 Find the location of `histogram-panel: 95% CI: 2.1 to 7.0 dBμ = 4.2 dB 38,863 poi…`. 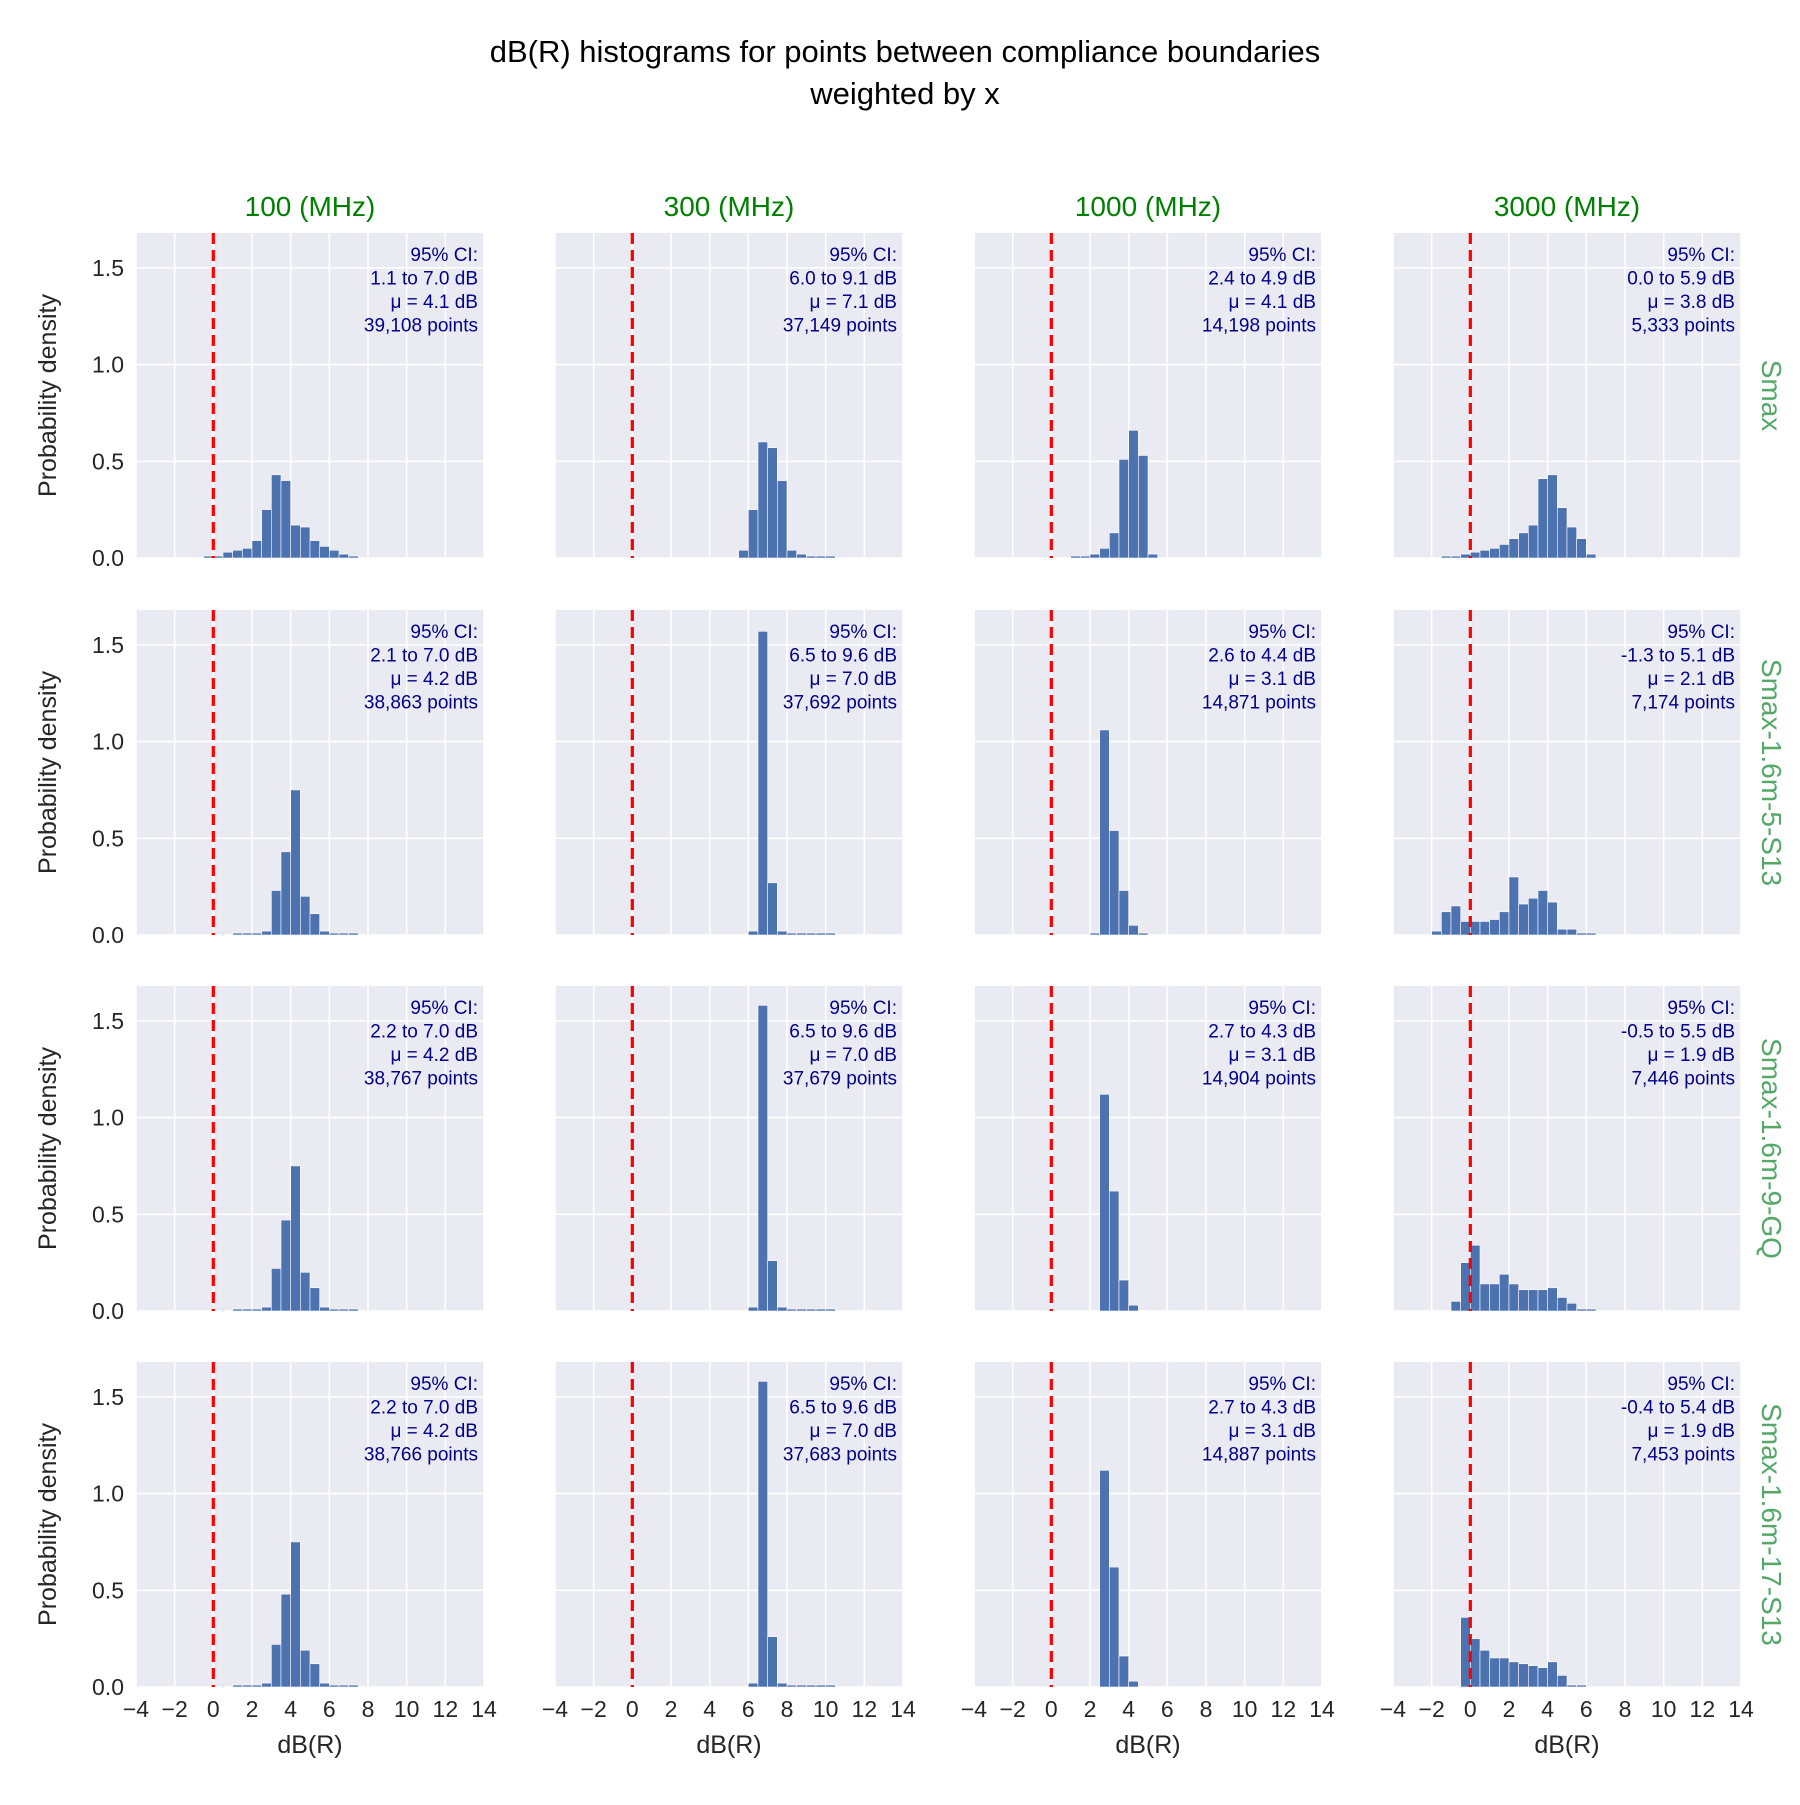

histogram-panel: 95% CI: 2.1 to 7.0 dBμ = 4.2 dB 38,863 poi… is located at coordinates (259, 779).